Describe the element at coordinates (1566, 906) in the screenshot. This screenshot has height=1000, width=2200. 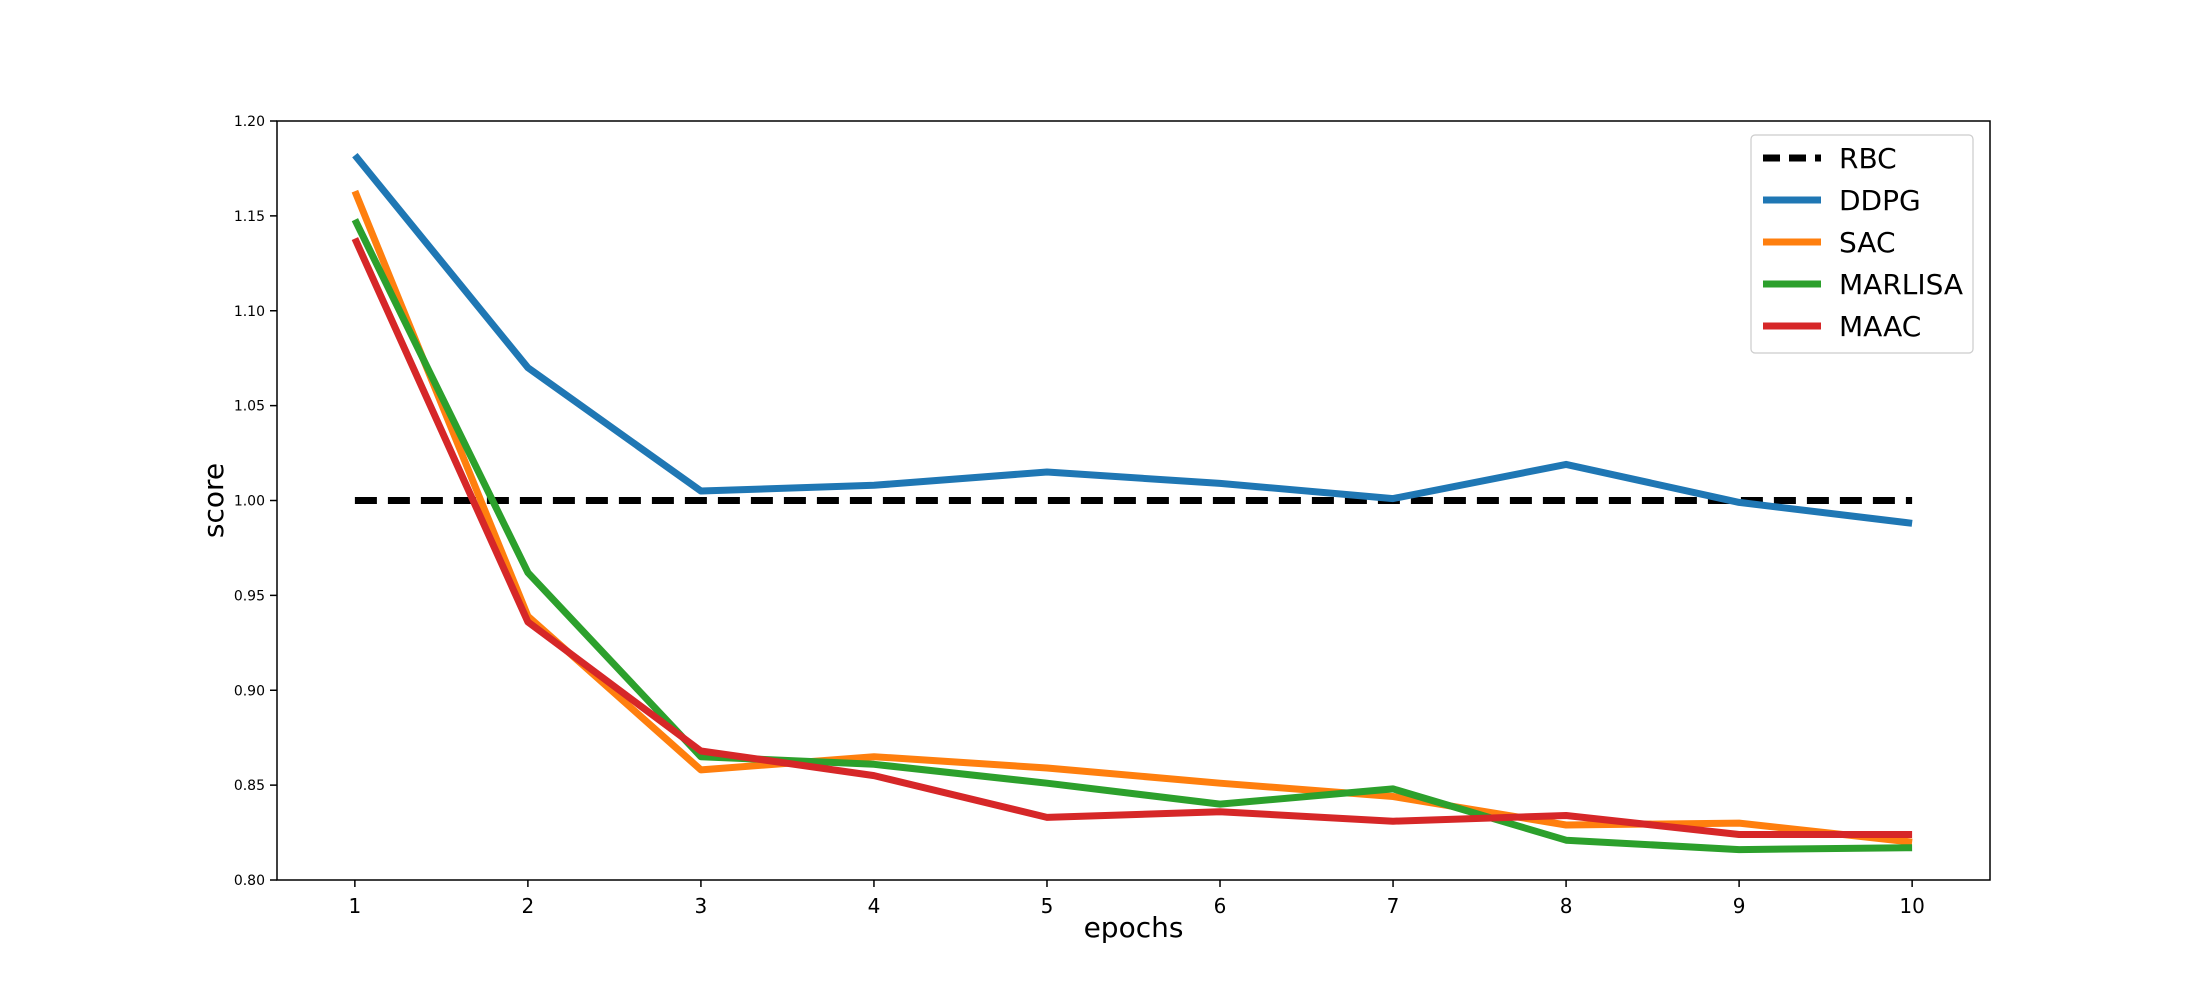
I see `x-tick-label: 8` at that location.